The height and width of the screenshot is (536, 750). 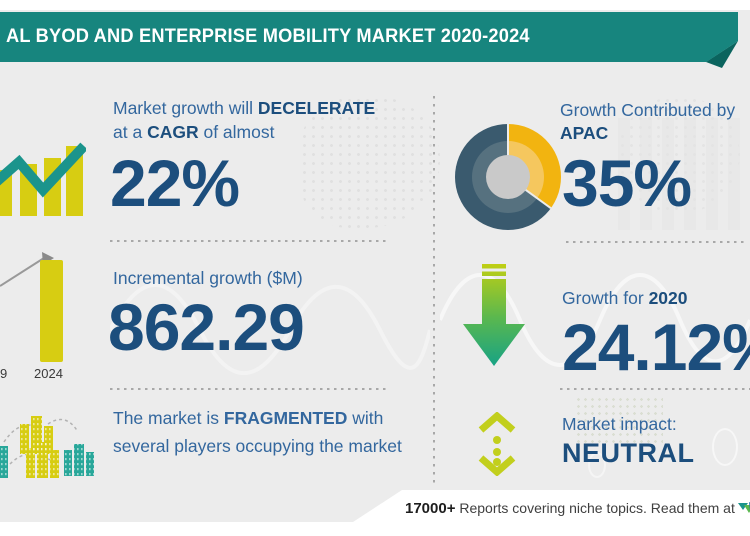 I want to click on growth-2020-text: Growth for, so click(x=605, y=298).